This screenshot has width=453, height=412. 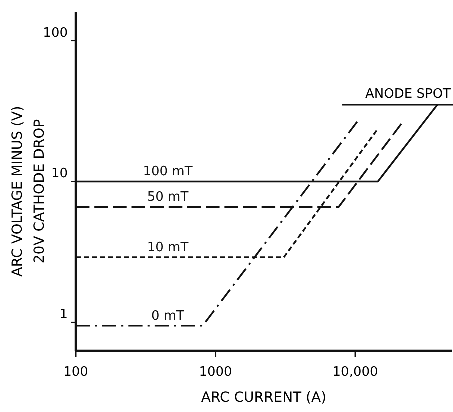 I want to click on x-axis-title: ARC CURRENT (A), so click(x=264, y=398).